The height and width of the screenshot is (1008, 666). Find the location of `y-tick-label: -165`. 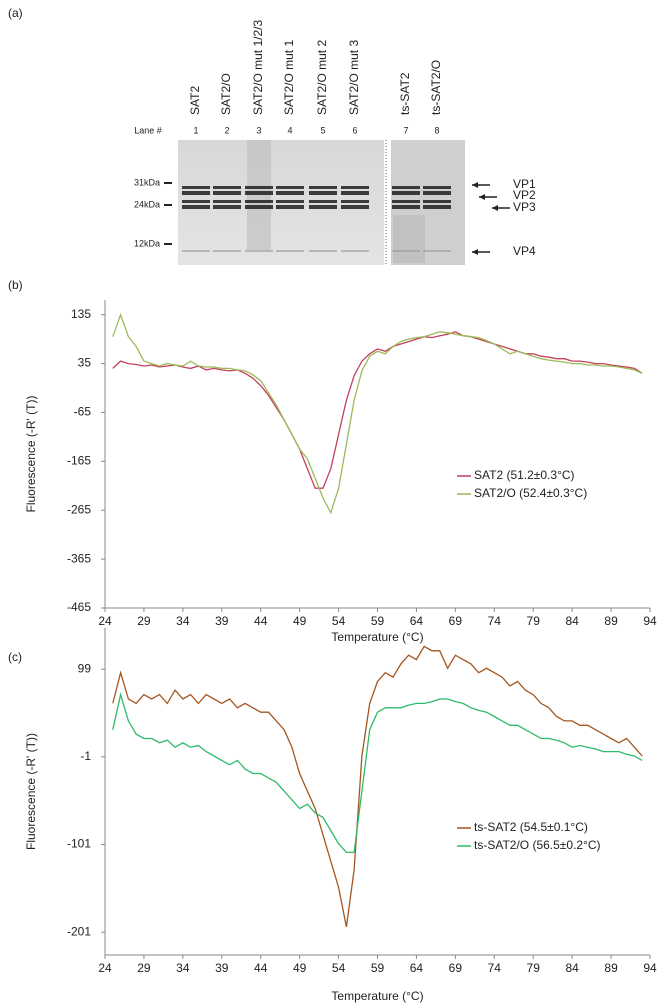

y-tick-label: -165 is located at coordinates (79, 461).